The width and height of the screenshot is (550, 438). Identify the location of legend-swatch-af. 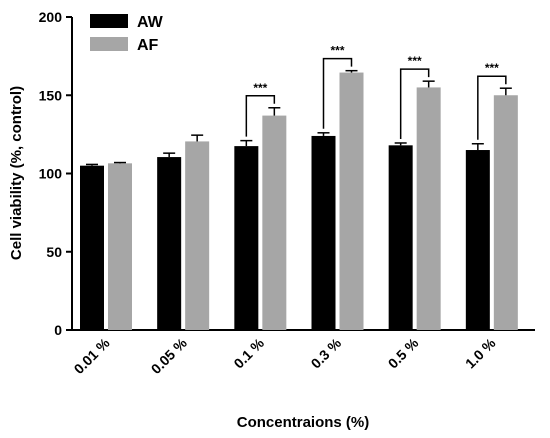
(109, 44).